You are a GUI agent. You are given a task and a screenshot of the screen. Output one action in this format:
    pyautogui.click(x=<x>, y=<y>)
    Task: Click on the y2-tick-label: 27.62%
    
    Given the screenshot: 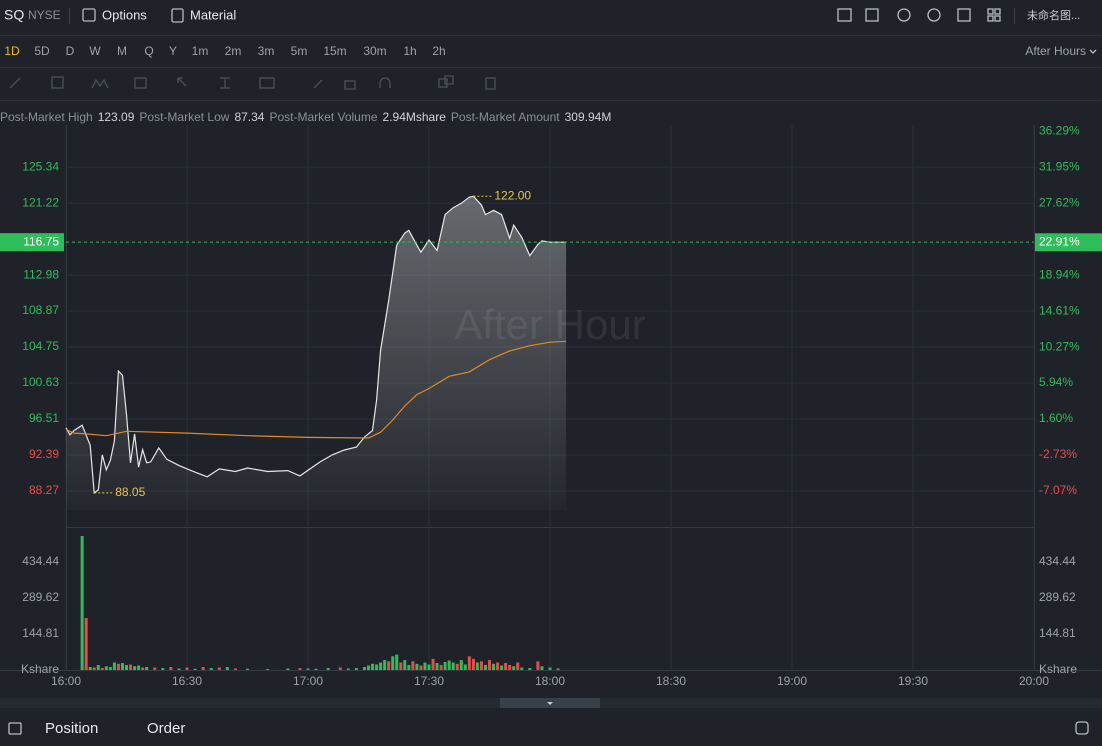 What is the action you would take?
    pyautogui.click(x=1059, y=202)
    